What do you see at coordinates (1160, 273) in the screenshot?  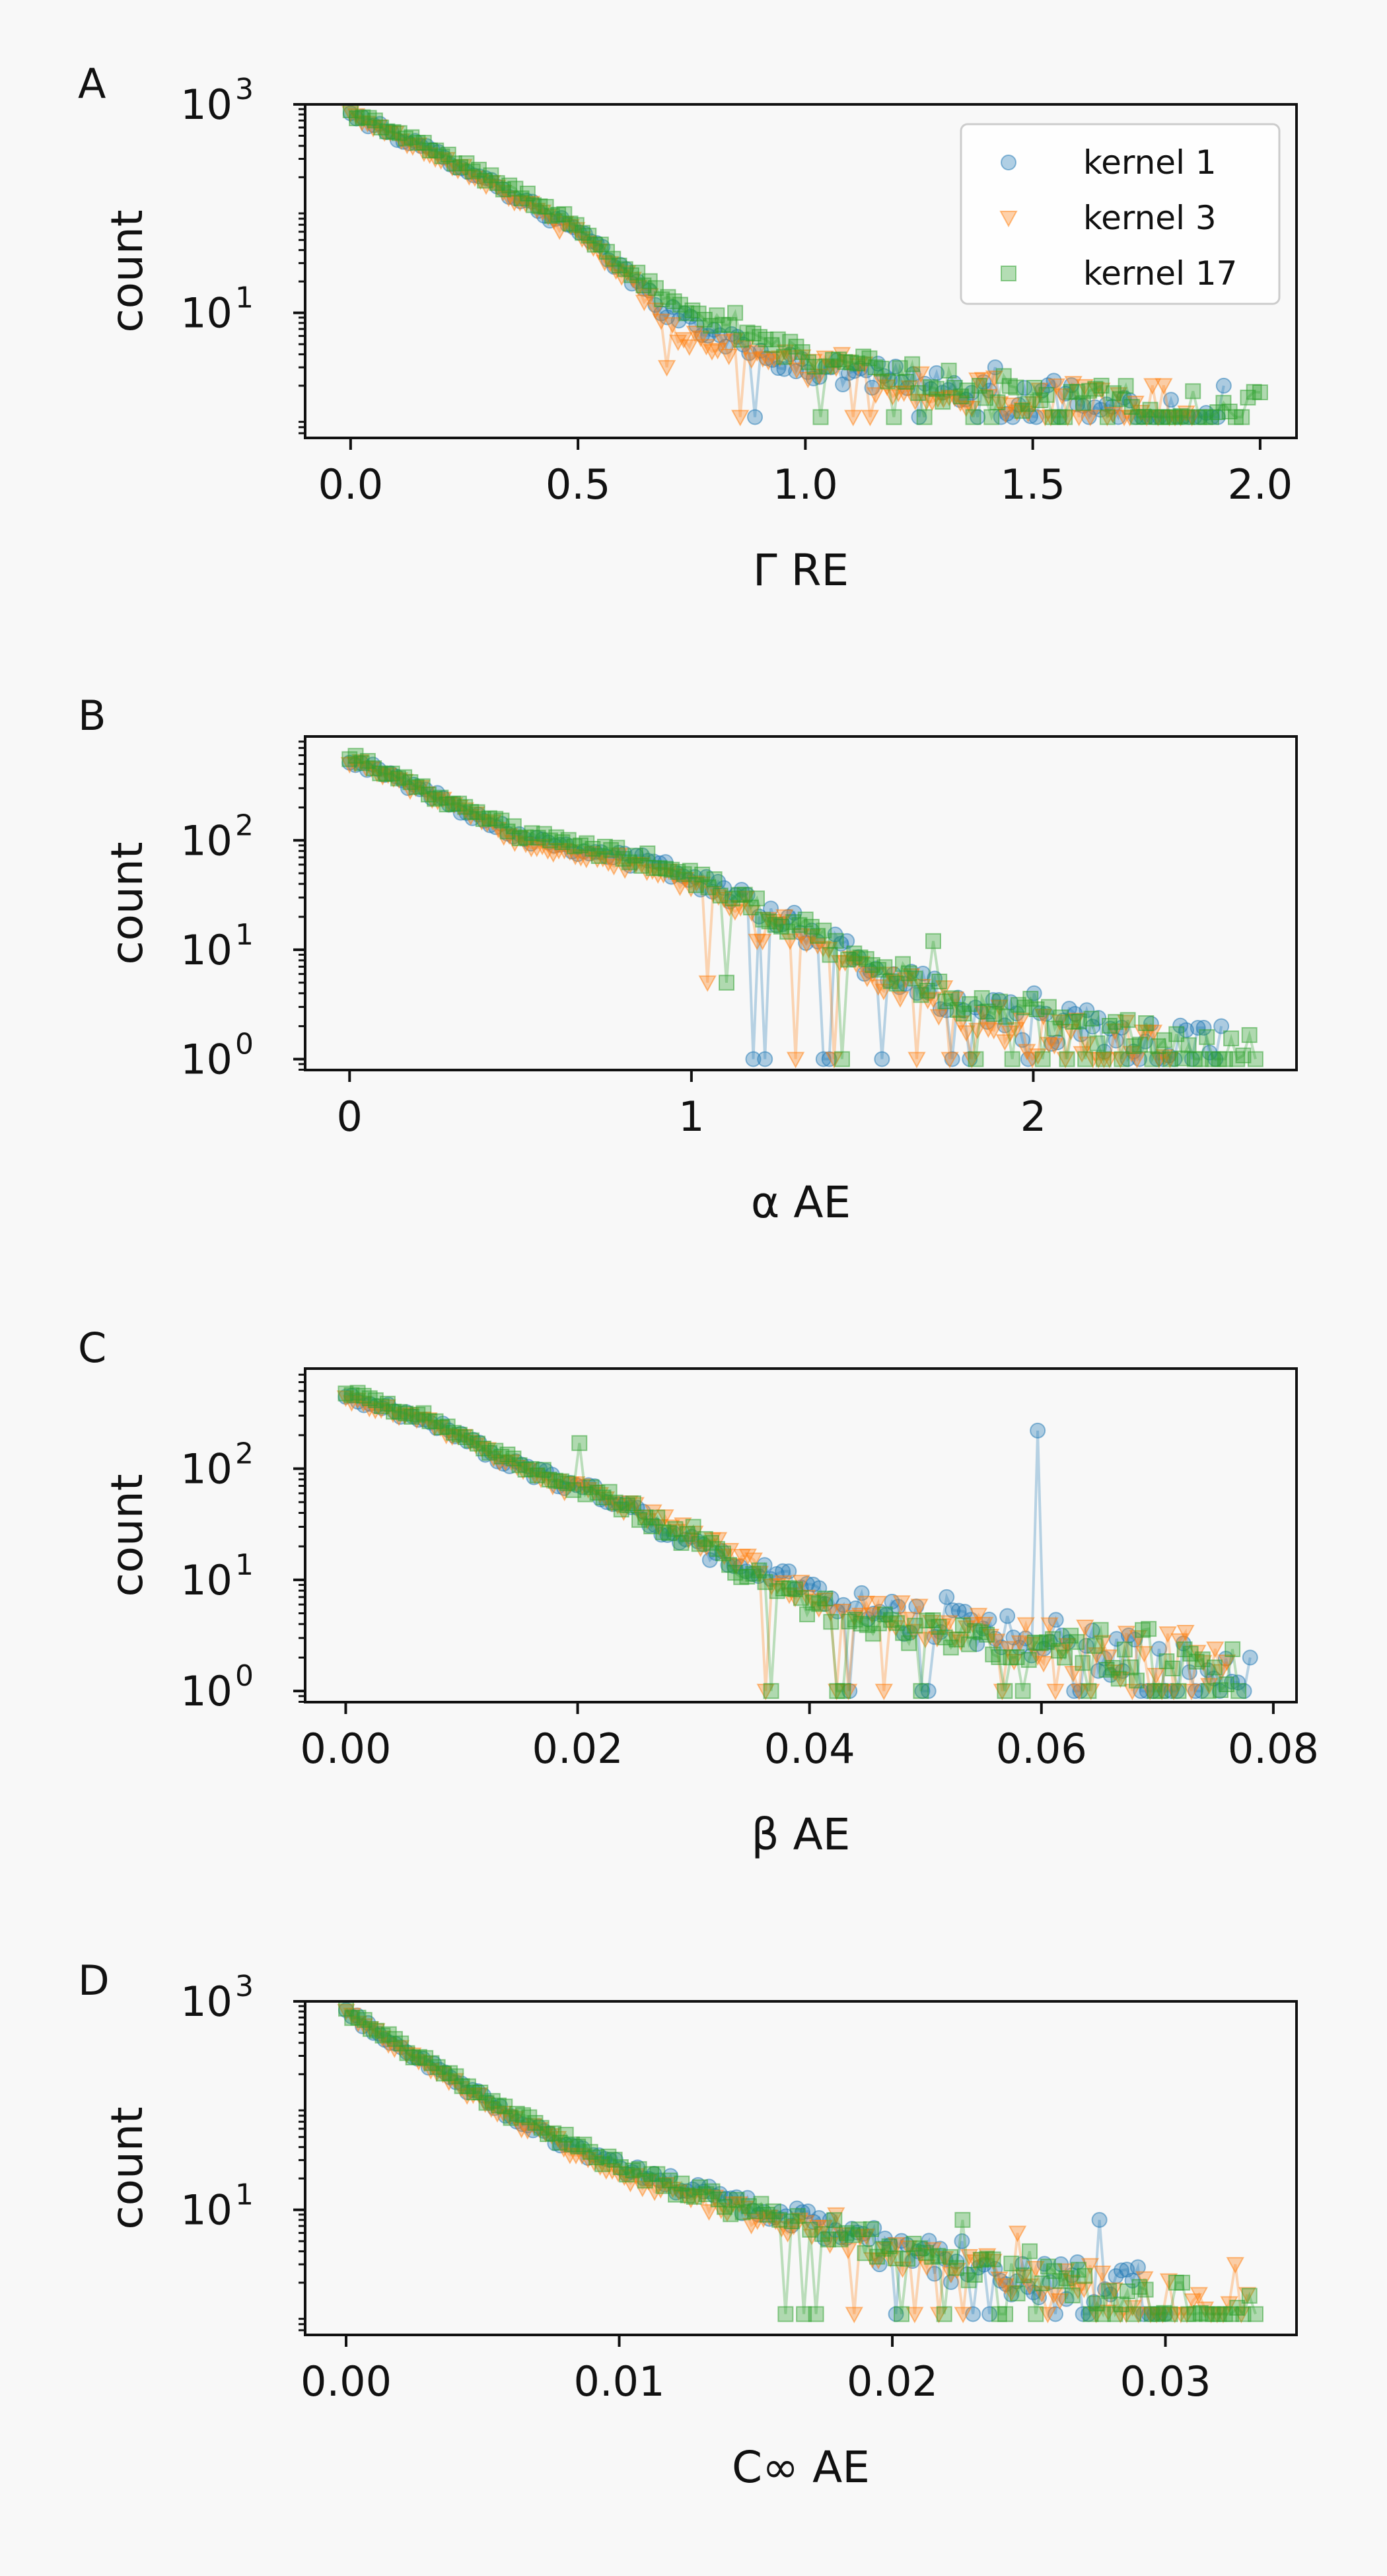 I see `legend-entry: kernel 17` at bounding box center [1160, 273].